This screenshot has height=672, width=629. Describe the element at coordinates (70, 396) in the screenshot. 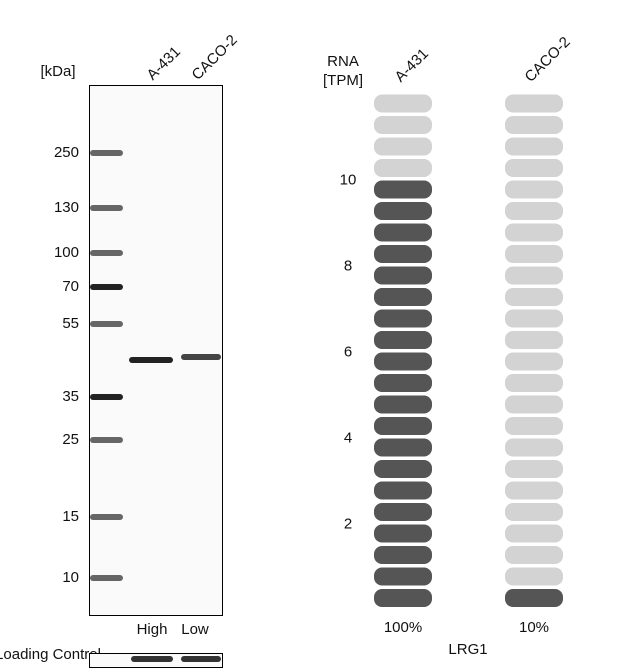

I see `marker-label: 35` at that location.